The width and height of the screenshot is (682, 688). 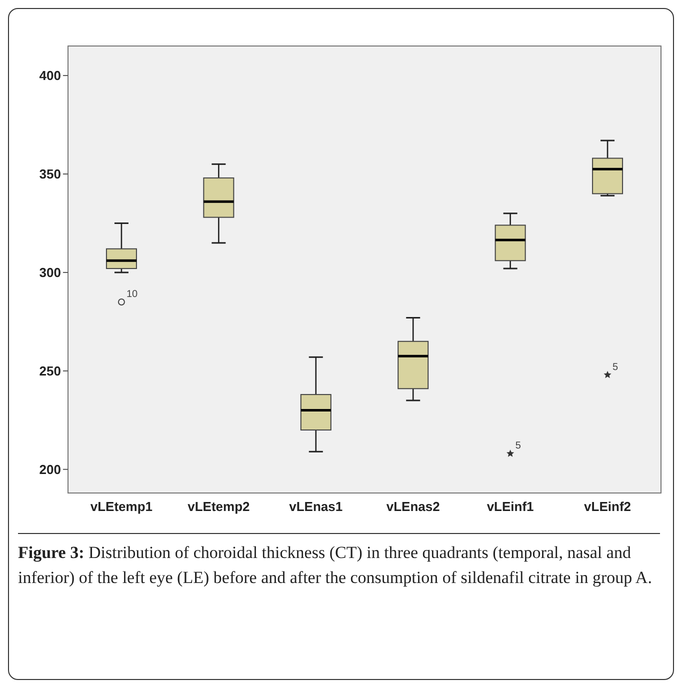 What do you see at coordinates (413, 506) in the screenshot?
I see `x-tick-label: vLEnas2` at bounding box center [413, 506].